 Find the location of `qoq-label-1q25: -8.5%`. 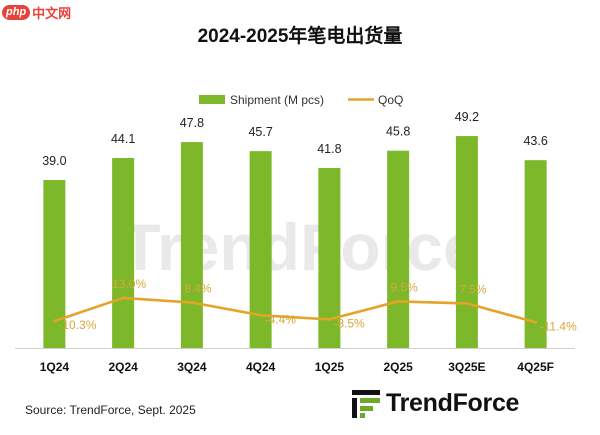

qoq-label-1q25: -8.5% is located at coordinates (349, 323).